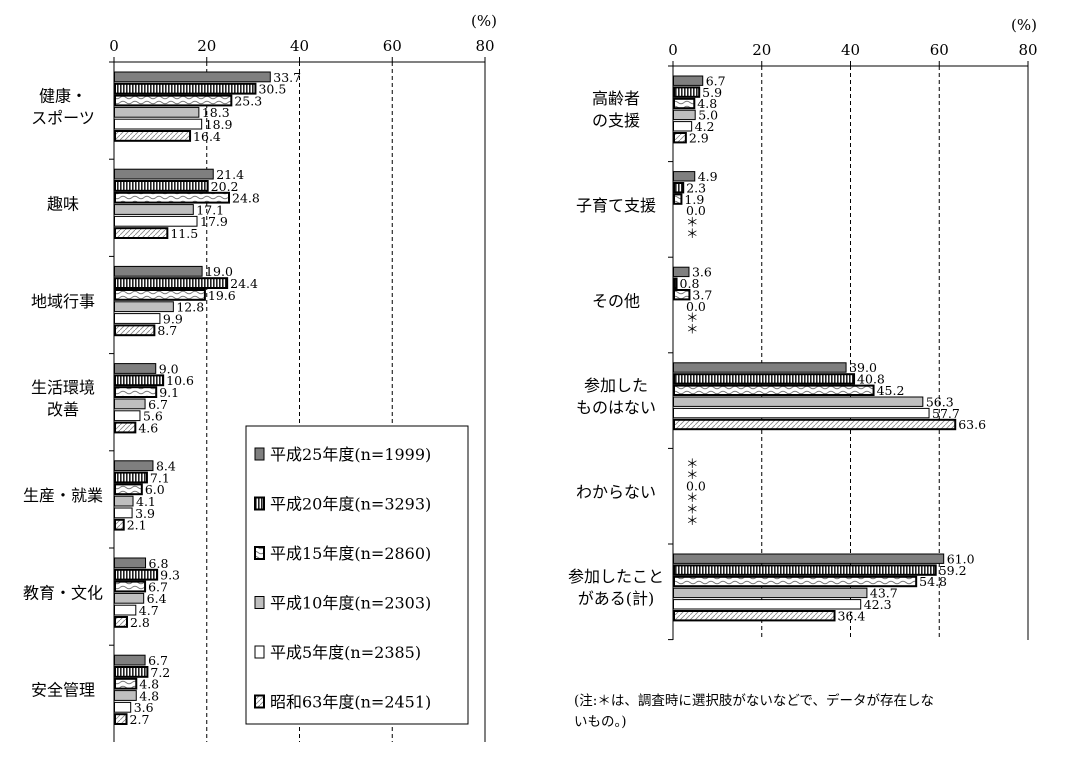 The width and height of the screenshot is (1070, 770). Describe the element at coordinates (616, 587) in the screenshot. I see `category-label: 参加したことがある(計)` at that location.